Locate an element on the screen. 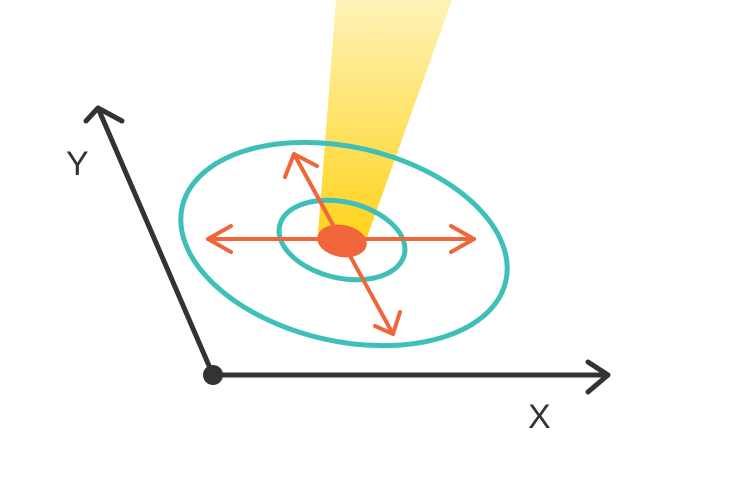  x-axis-arrowhead is located at coordinates (598, 377).